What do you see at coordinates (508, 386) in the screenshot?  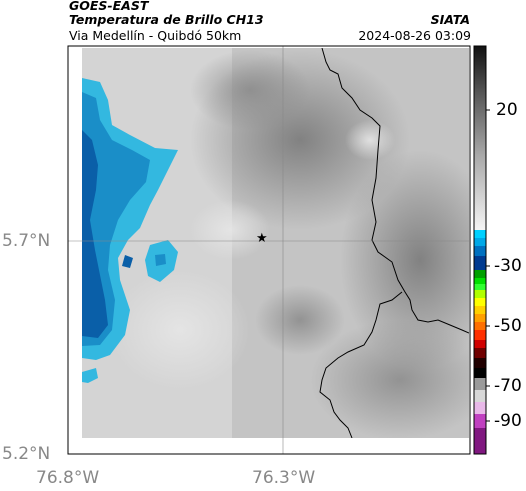 I see `colorbar-tick-label: -70` at bounding box center [508, 386].